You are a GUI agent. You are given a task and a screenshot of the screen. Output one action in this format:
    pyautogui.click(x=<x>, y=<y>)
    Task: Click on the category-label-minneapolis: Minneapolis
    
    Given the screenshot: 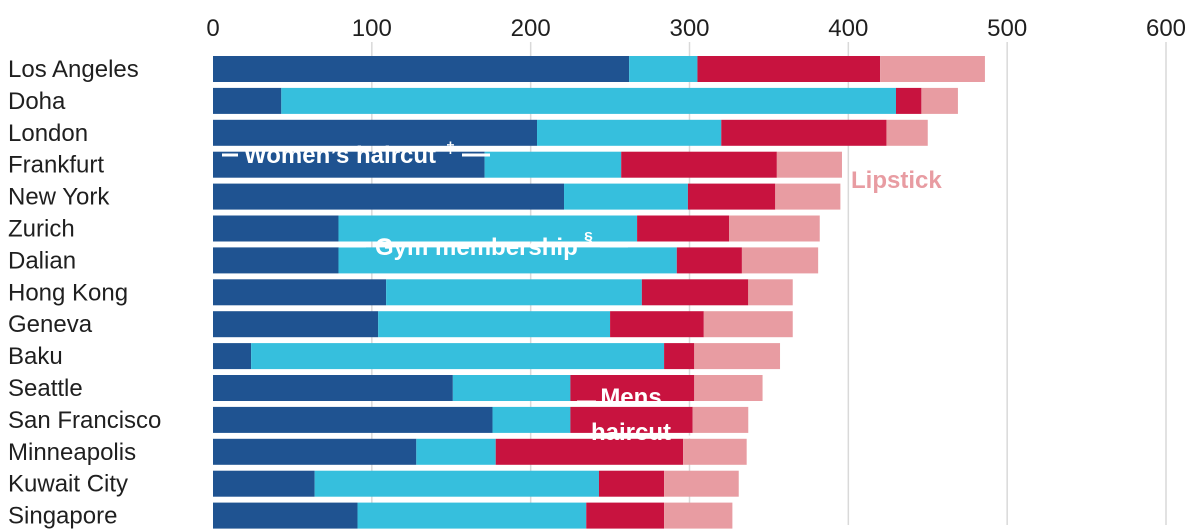 What is the action you would take?
    pyautogui.click(x=72, y=452)
    